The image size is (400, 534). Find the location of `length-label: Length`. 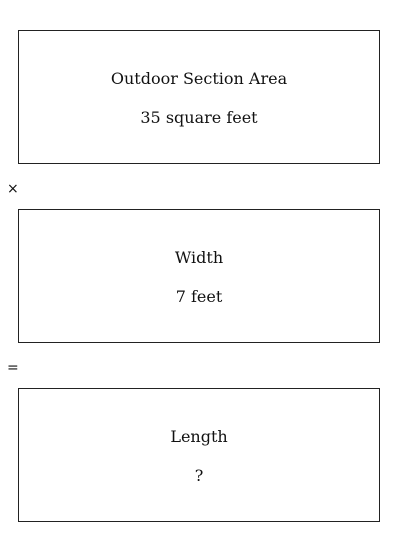

length-label: Length is located at coordinates (199, 436).